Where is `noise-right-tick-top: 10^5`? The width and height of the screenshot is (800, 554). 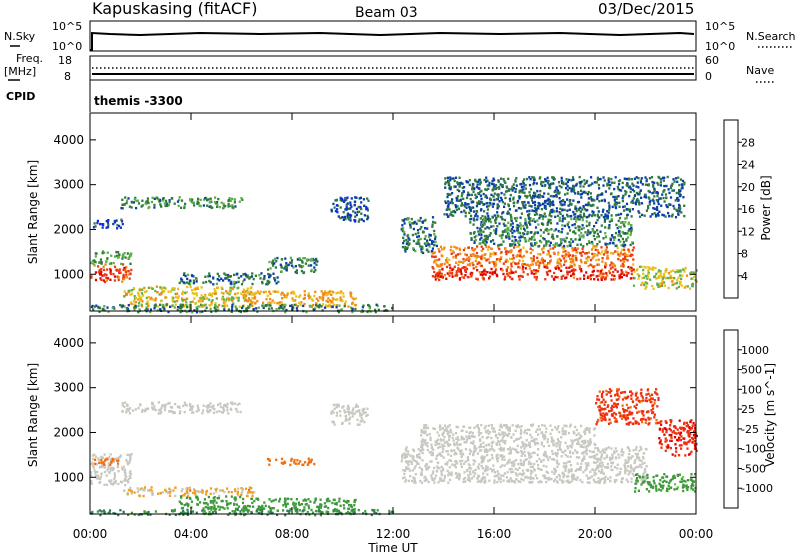
noise-right-tick-top: 10^5 is located at coordinates (720, 26).